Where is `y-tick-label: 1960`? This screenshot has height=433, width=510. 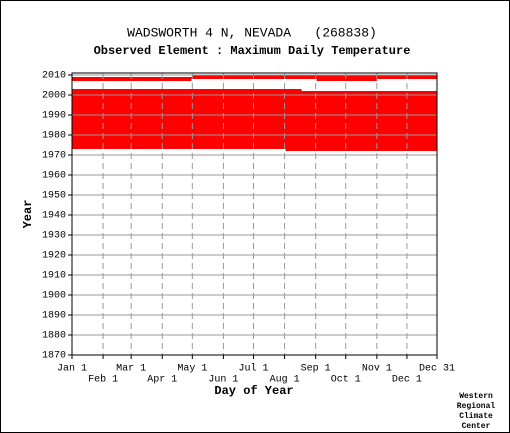 y-tick-label: 1960 is located at coordinates (54, 176).